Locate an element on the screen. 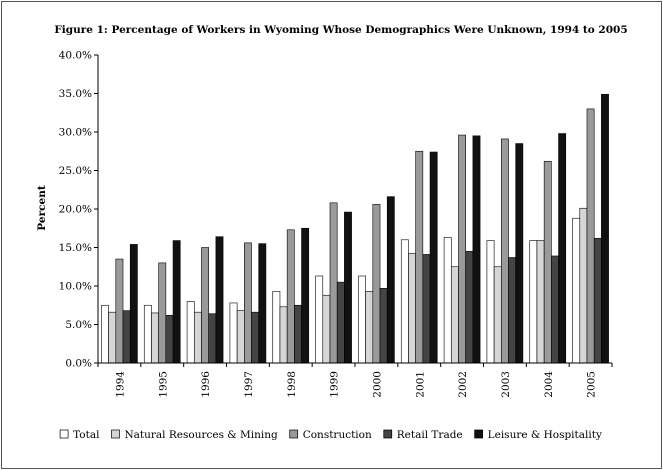 This screenshot has width=663, height=470. y-tick-label: 40.0% is located at coordinates (75, 56).